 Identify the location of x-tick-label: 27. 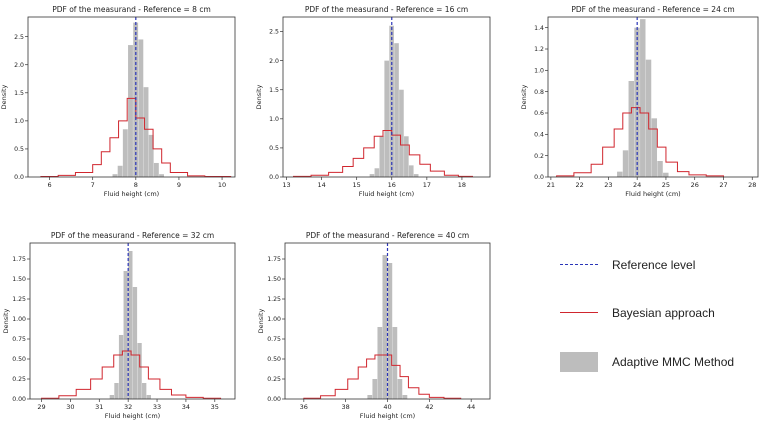
(723, 185).